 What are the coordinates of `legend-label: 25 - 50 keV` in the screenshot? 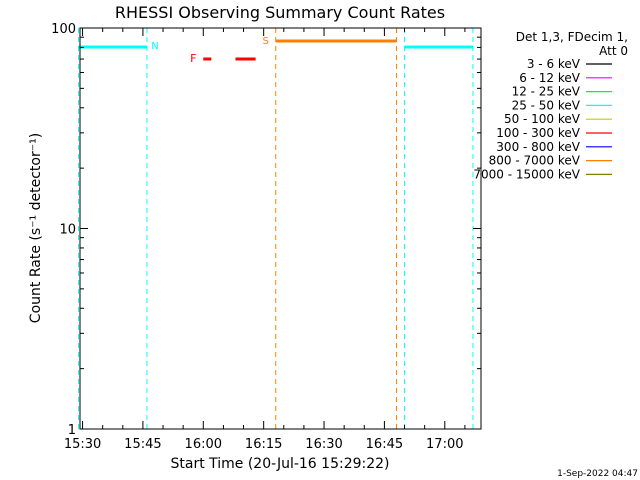 It's located at (546, 105).